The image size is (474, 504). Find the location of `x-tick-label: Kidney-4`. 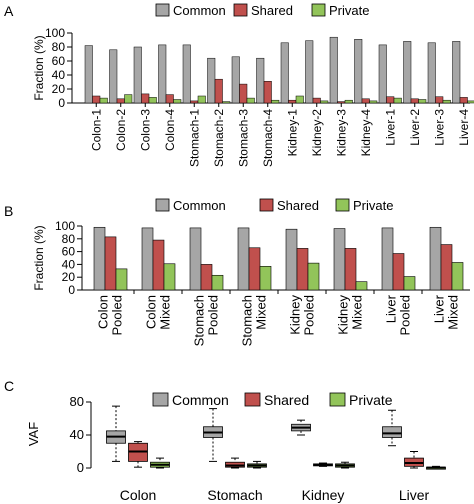

x-tick-label: Kidney-4 is located at coordinates (366, 133).